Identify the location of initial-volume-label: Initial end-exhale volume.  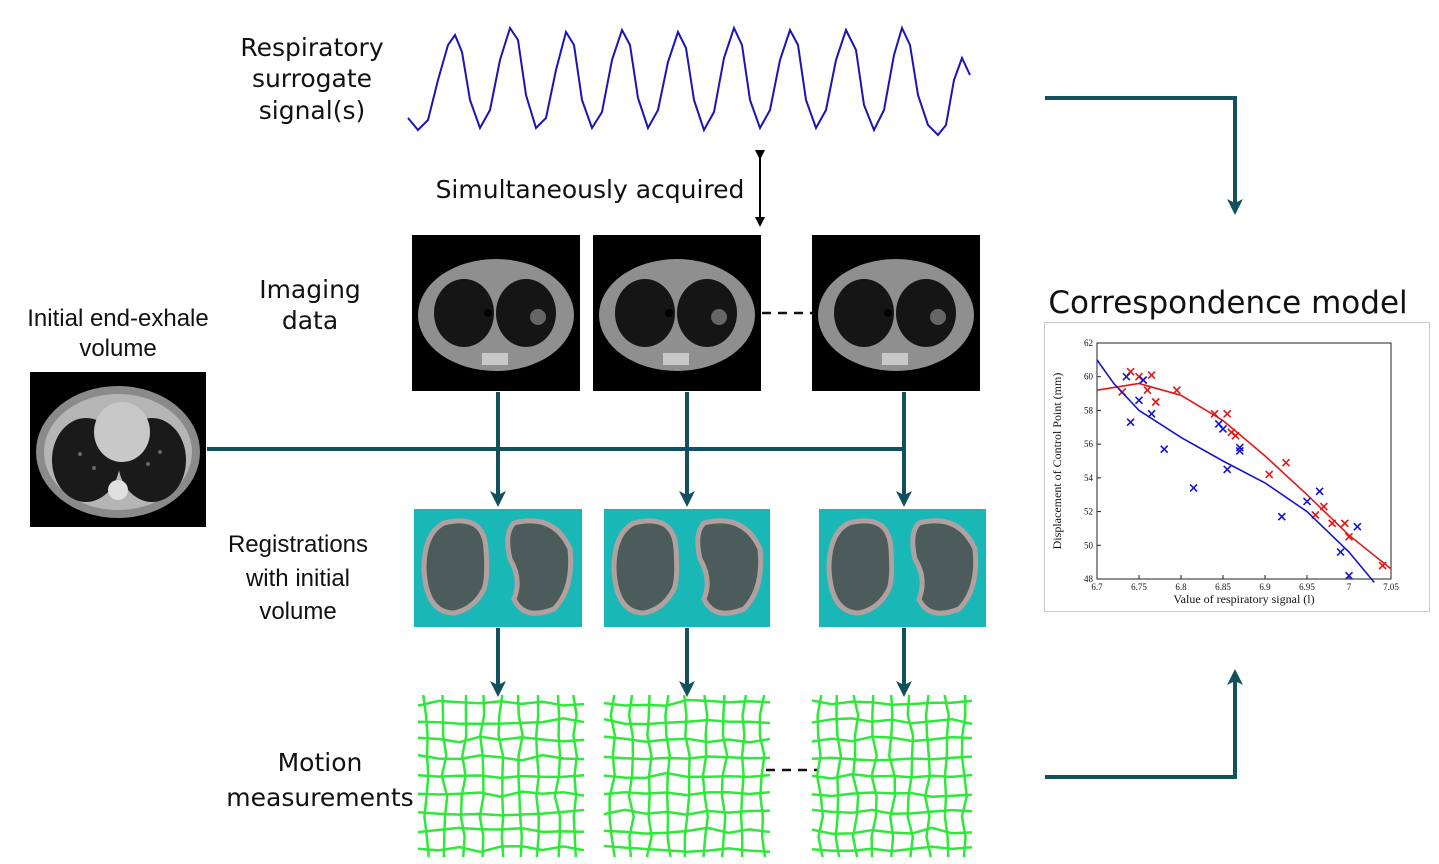
(118, 333).